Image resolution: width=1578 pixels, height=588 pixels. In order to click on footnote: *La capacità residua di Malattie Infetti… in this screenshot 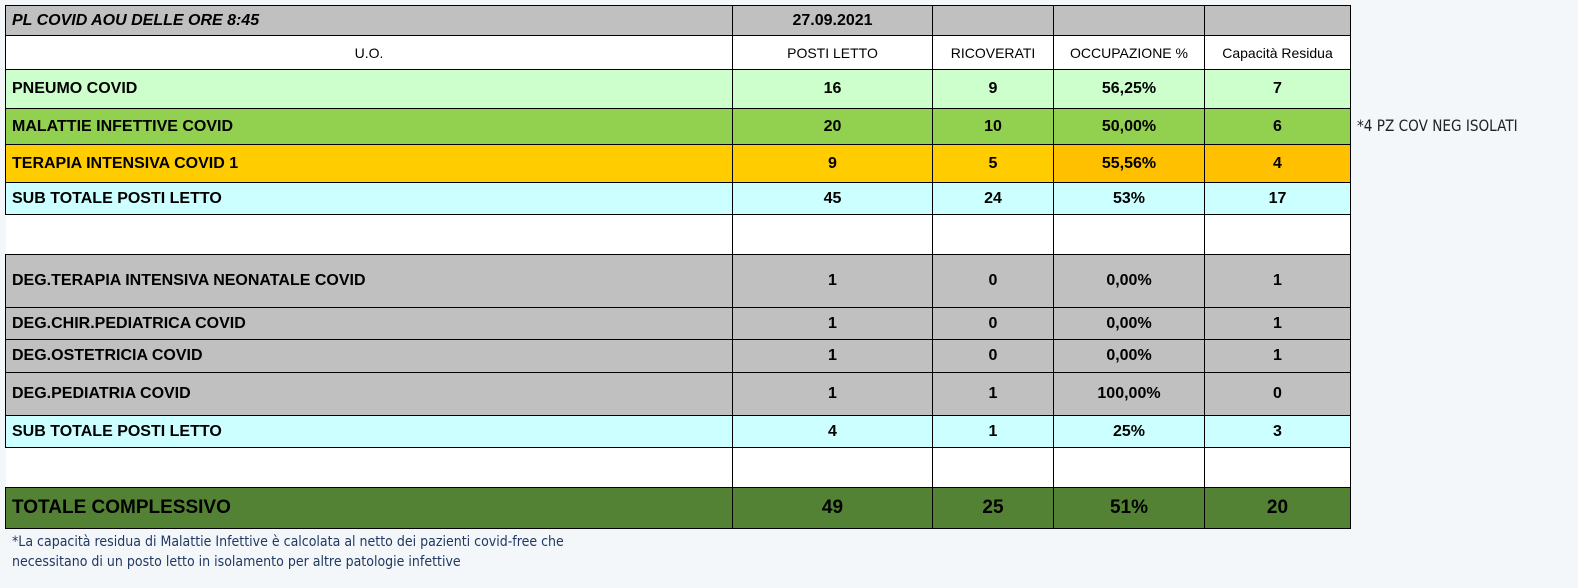, I will do `click(288, 552)`.